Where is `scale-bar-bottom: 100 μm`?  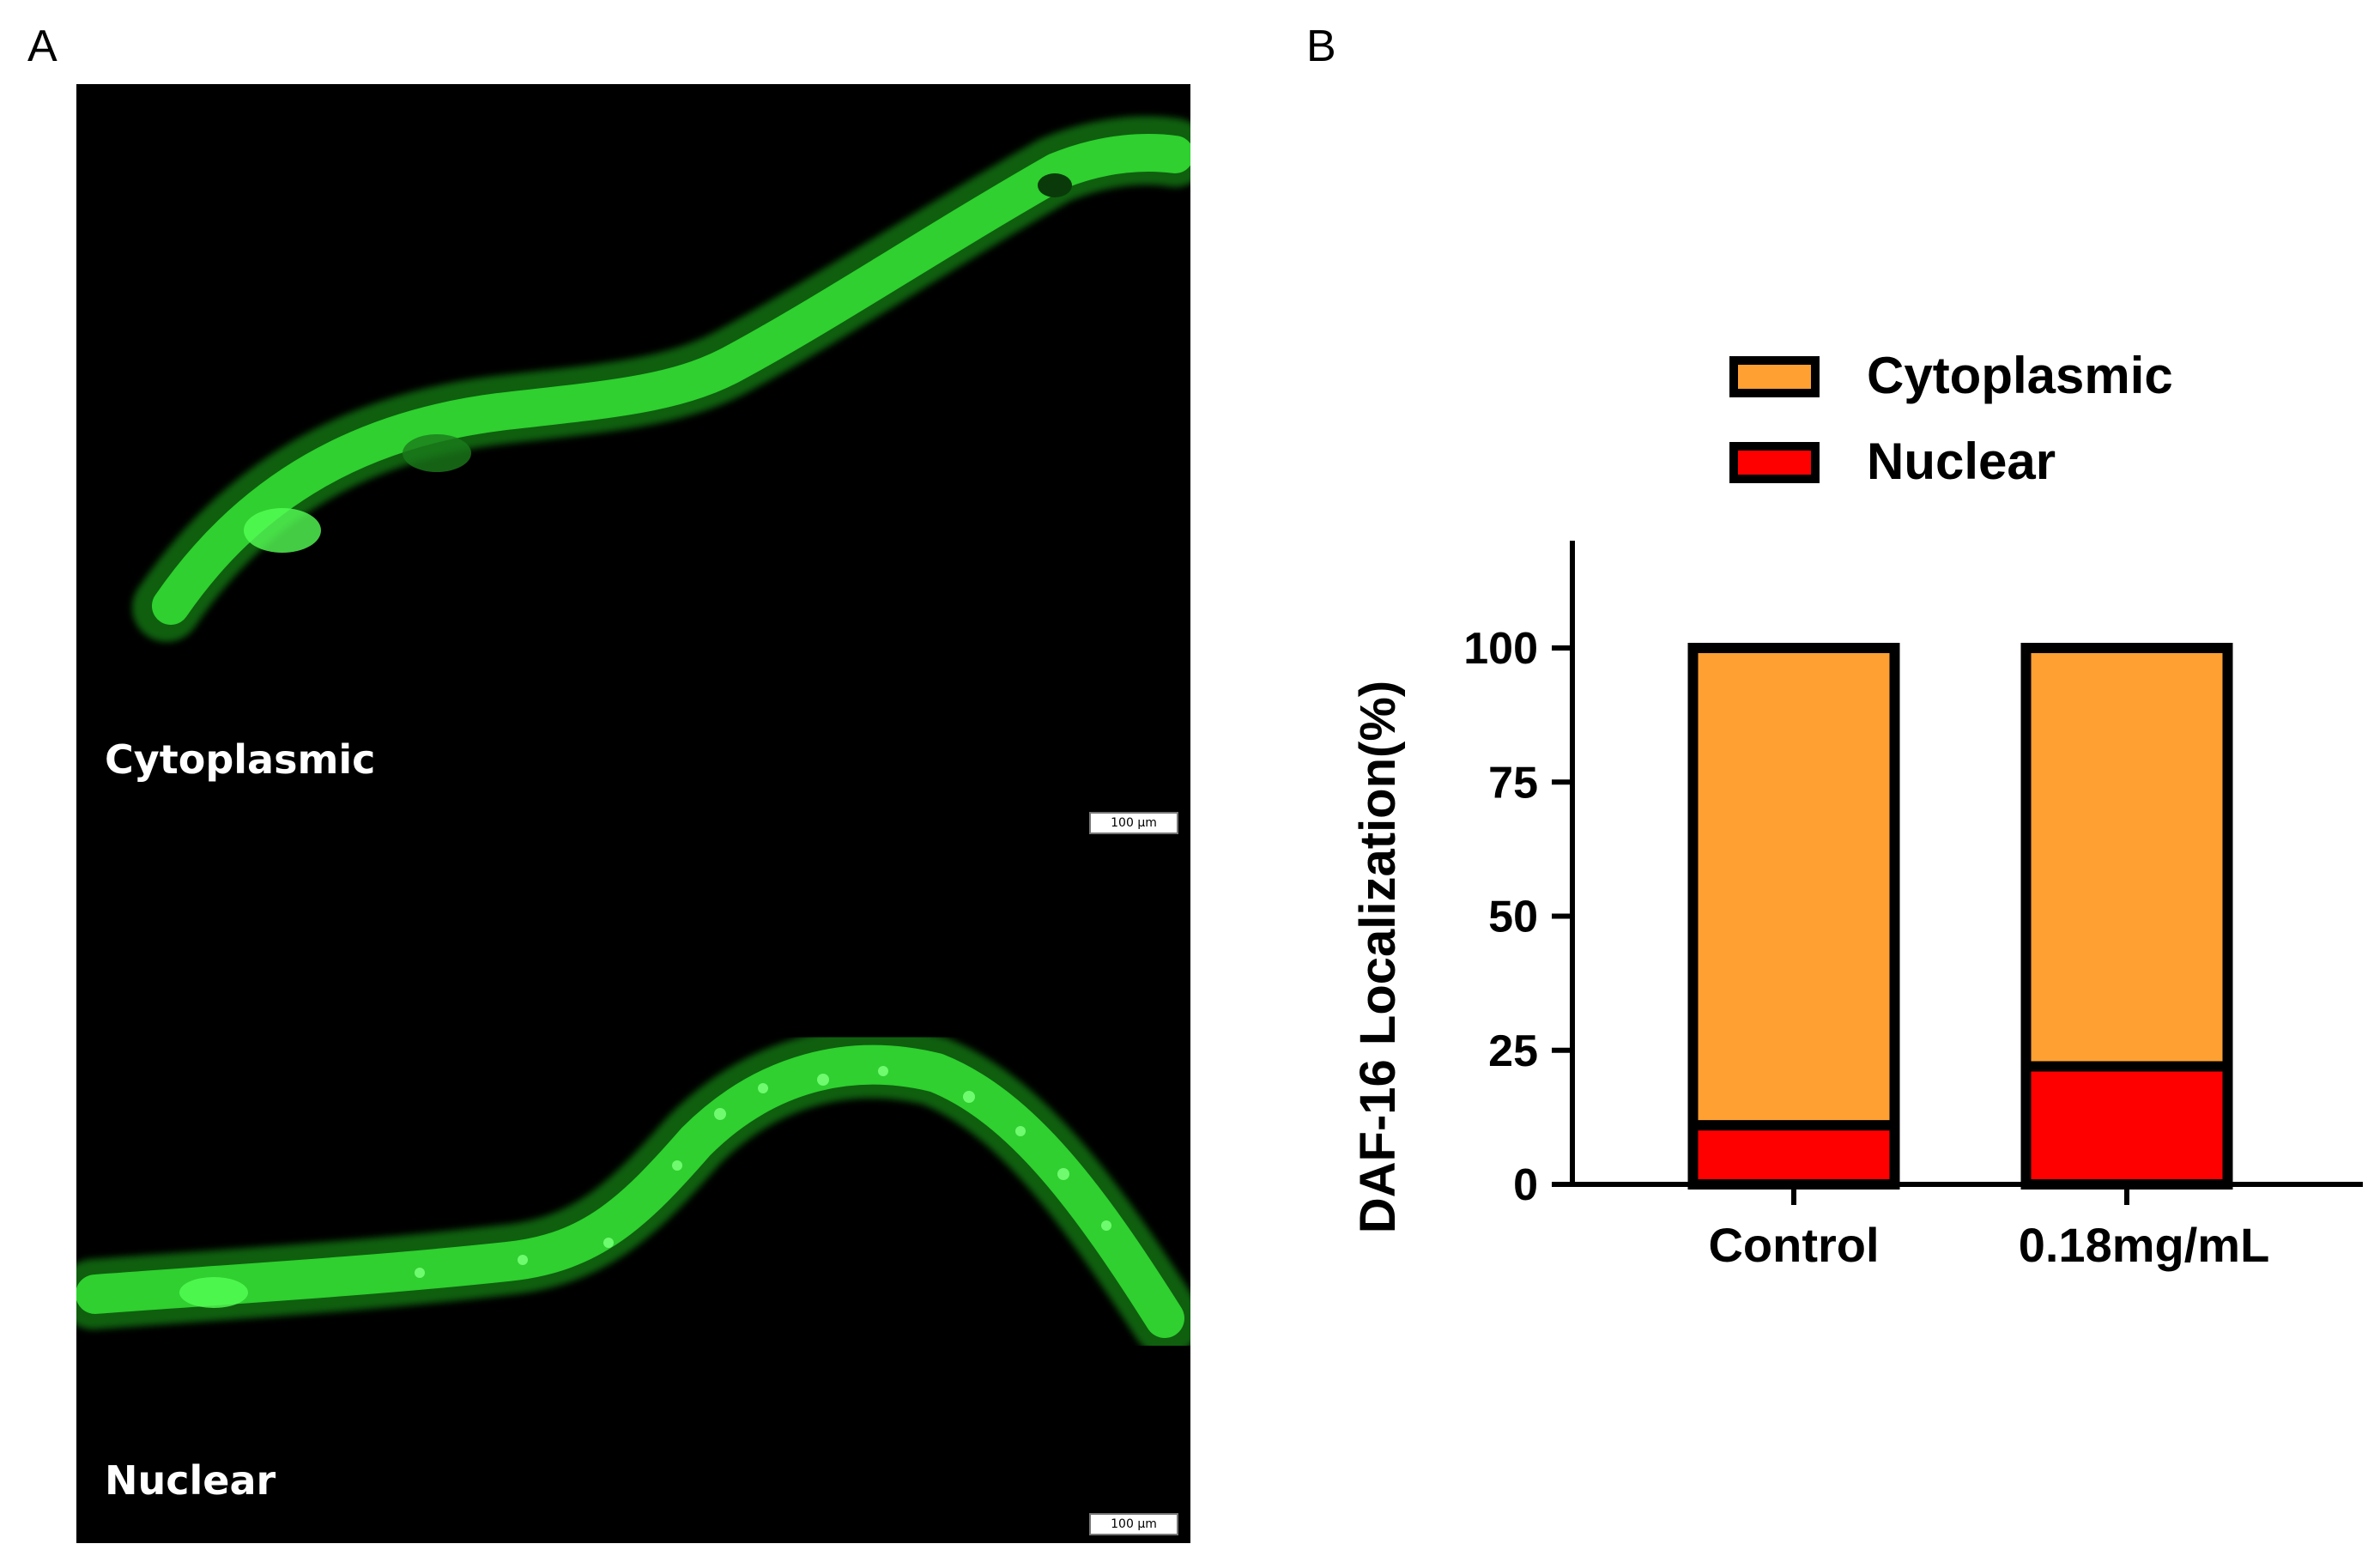 scale-bar-bottom: 100 μm is located at coordinates (1133, 1524).